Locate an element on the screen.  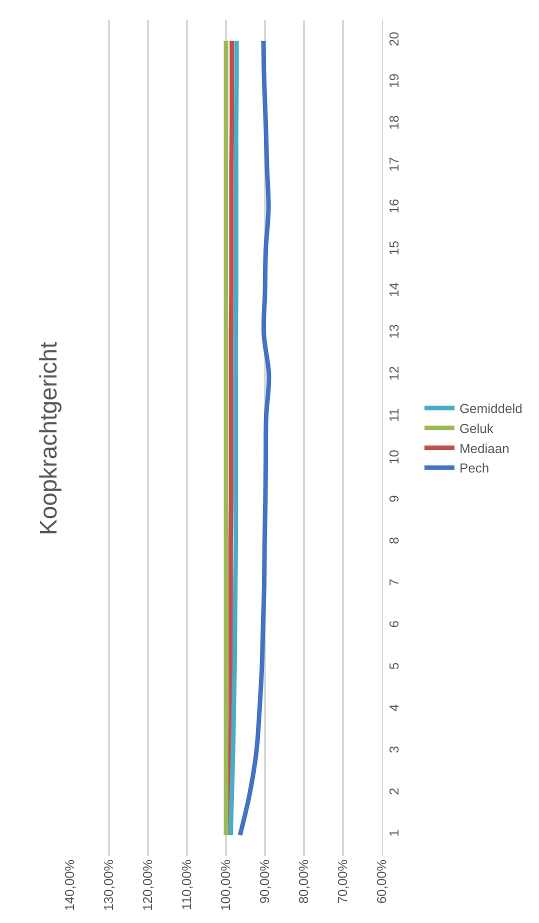
y-tick-label: 20 is located at coordinates (394, 39).